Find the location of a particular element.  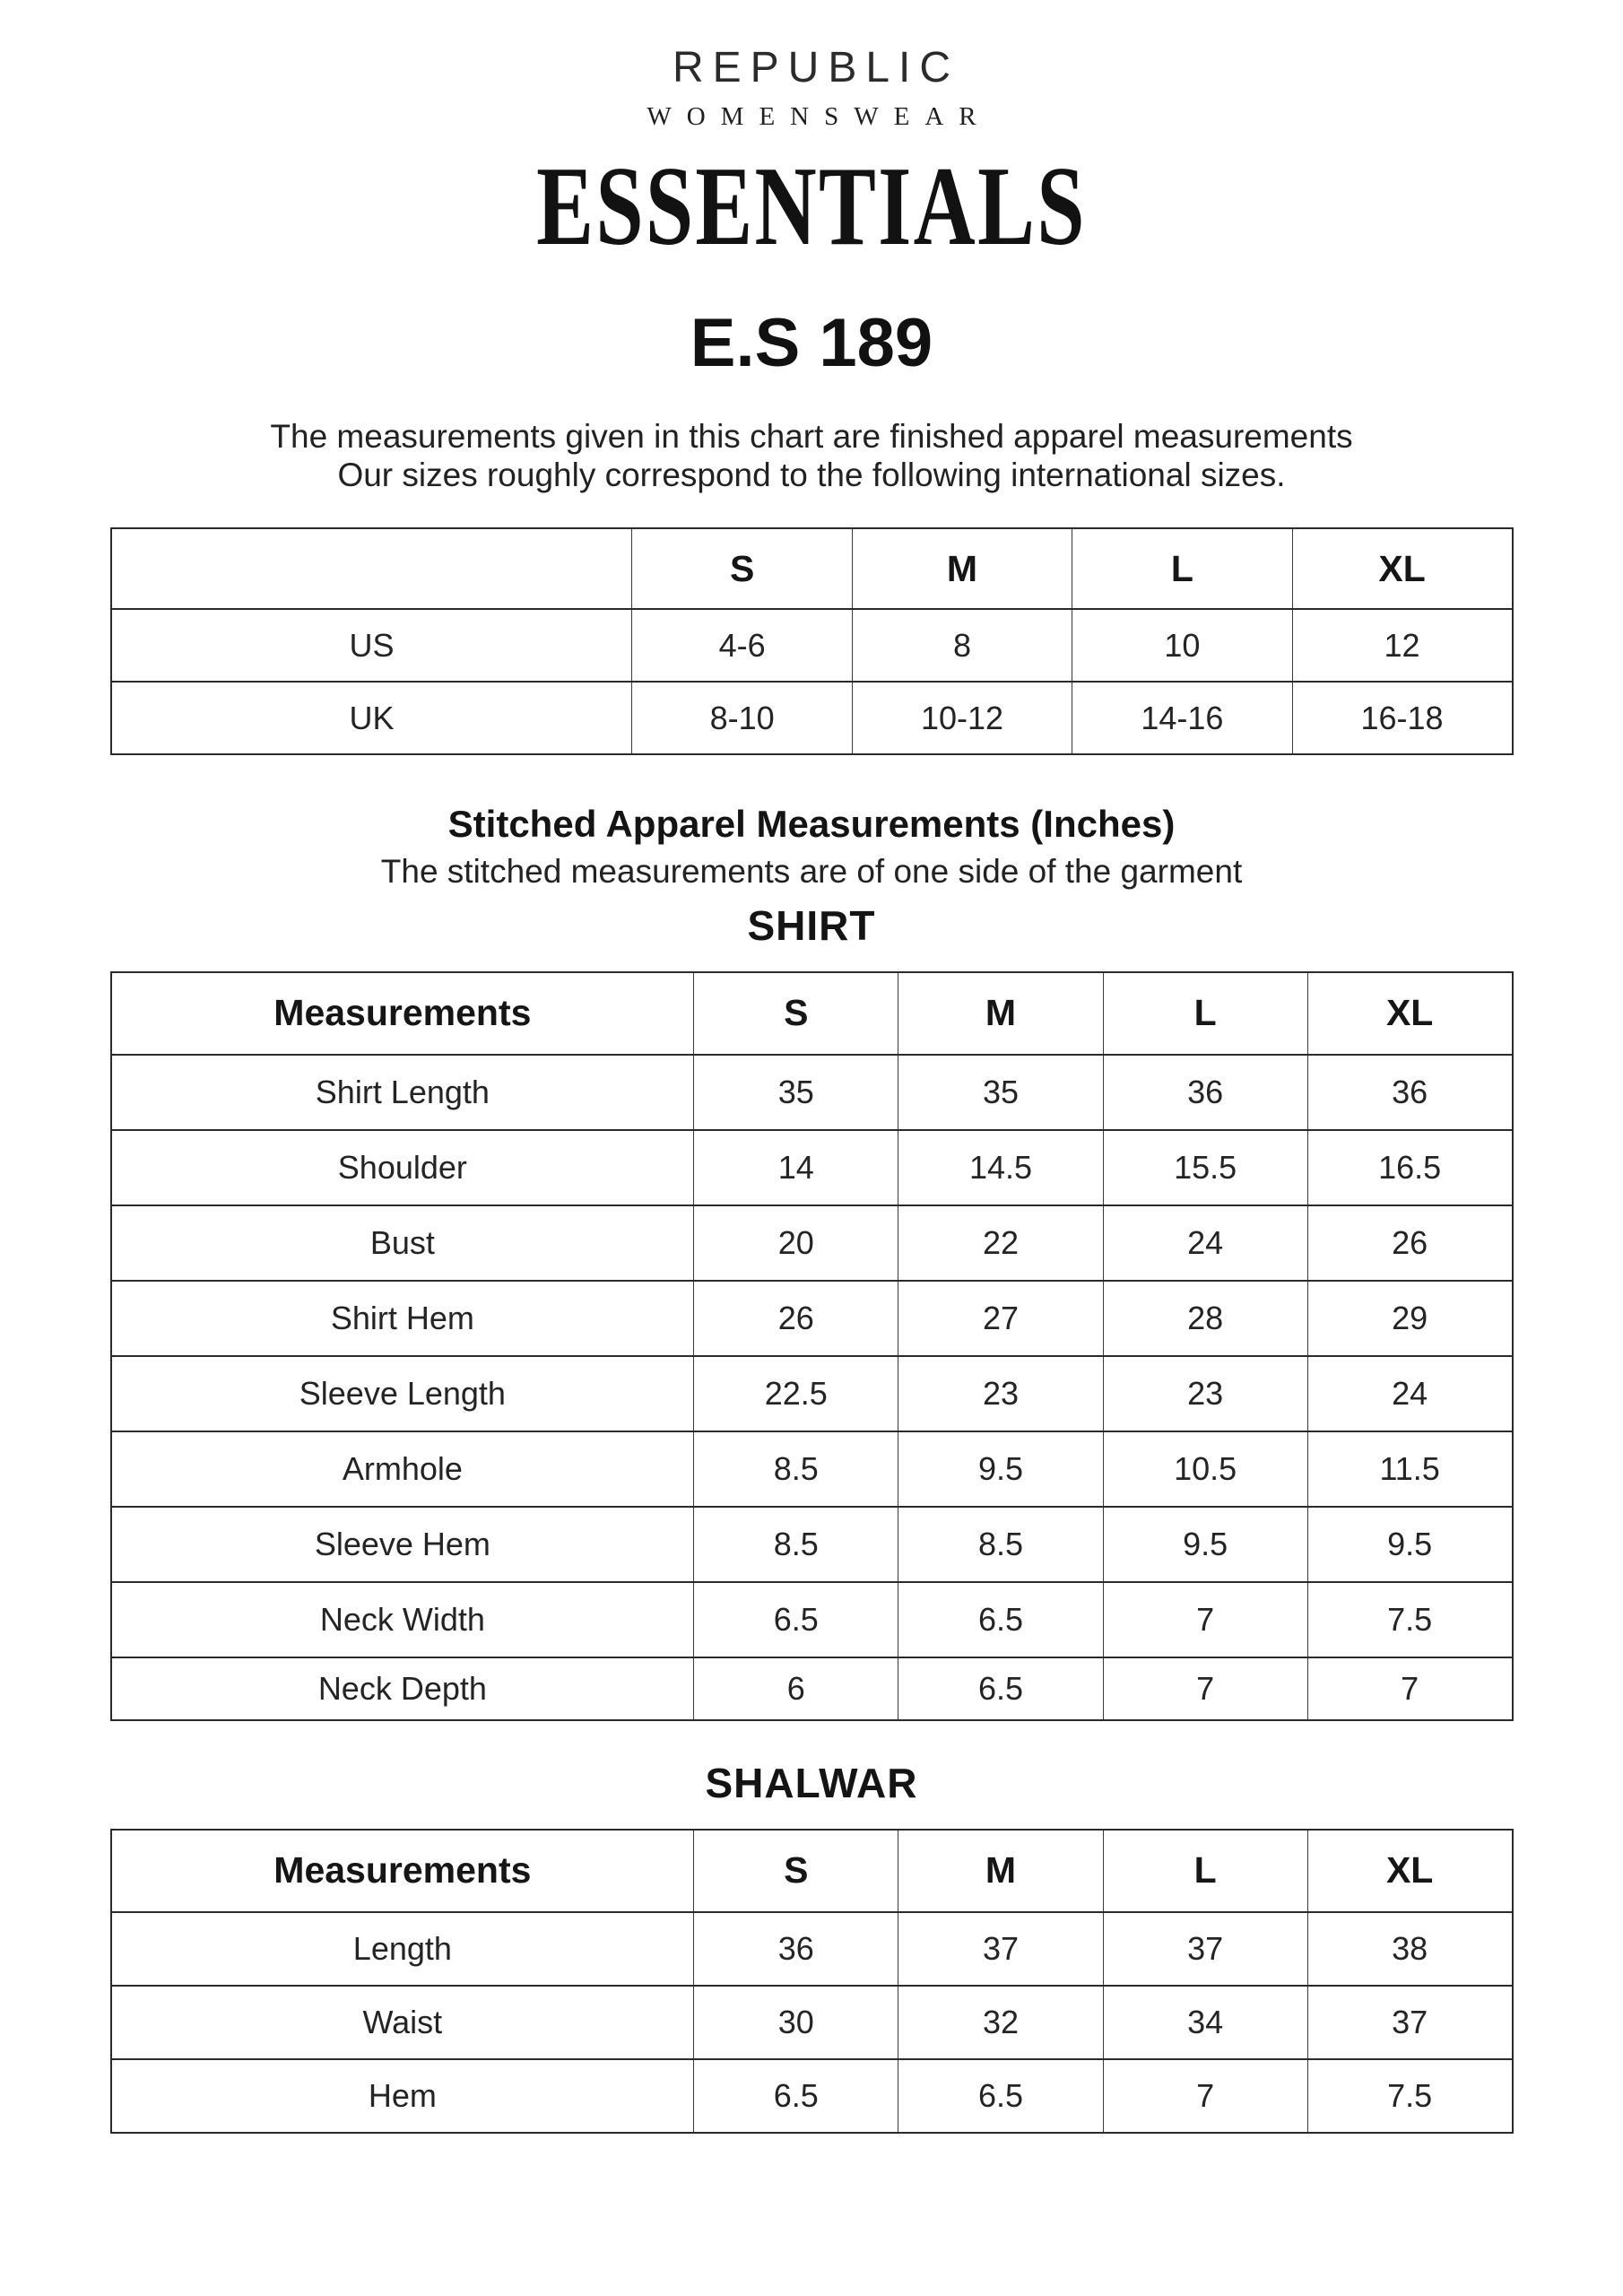

table-row: Length 36 37 37 38 is located at coordinates (811, 1948).